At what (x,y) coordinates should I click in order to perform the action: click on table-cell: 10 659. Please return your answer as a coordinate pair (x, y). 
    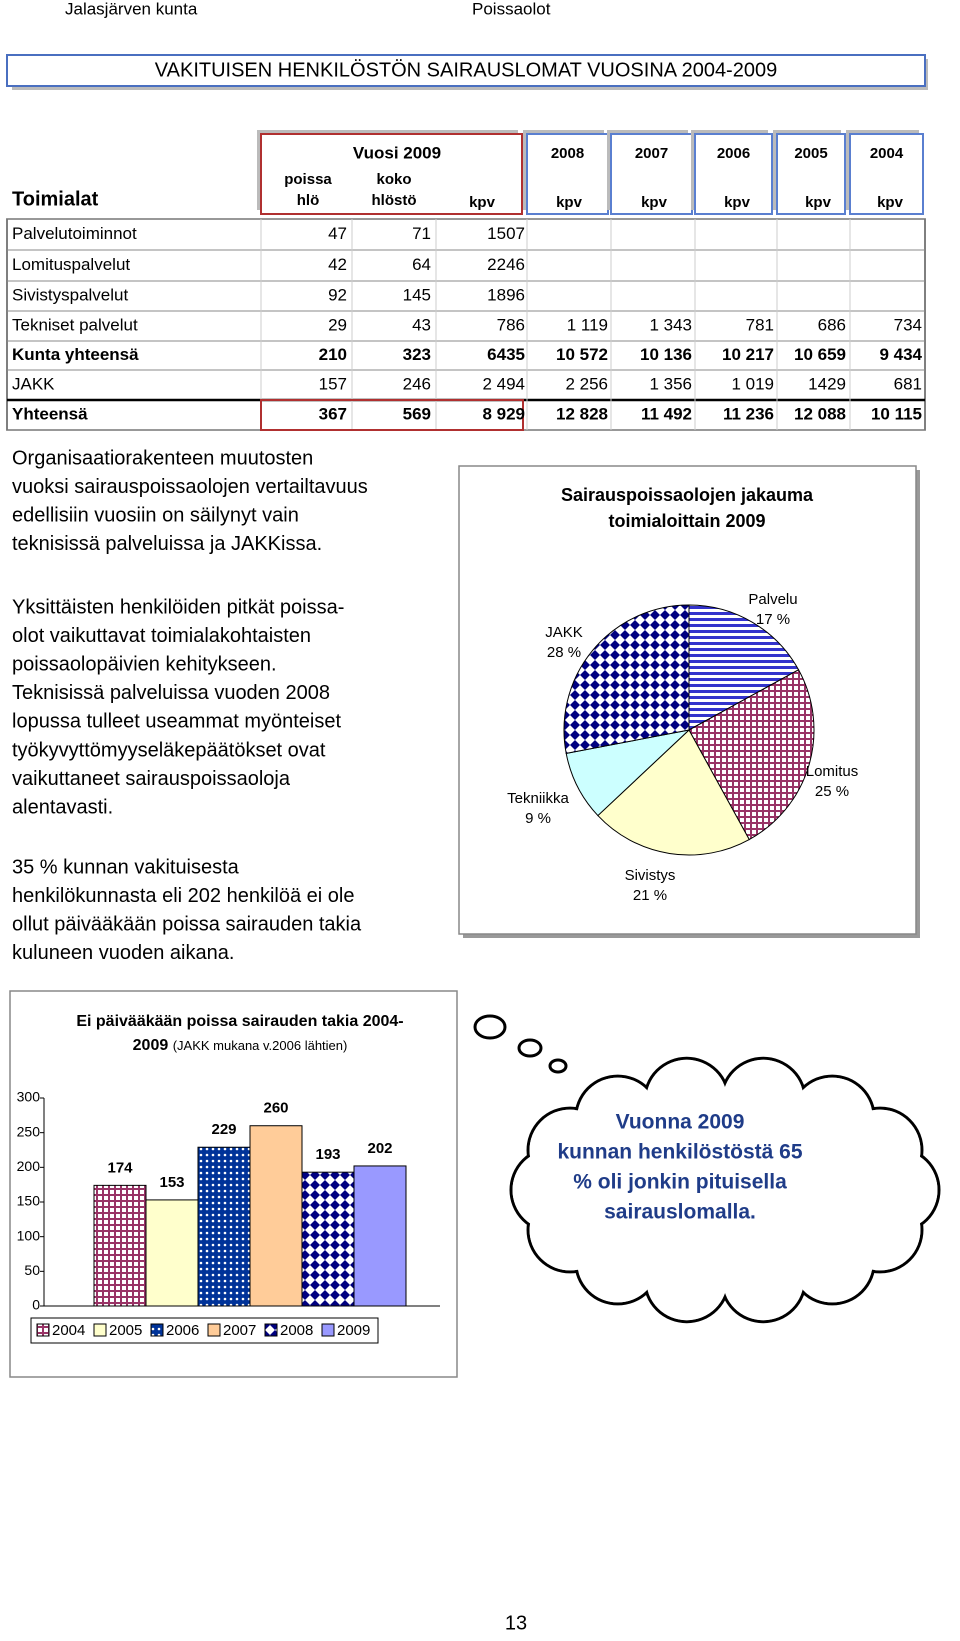
    Looking at the image, I should click on (820, 354).